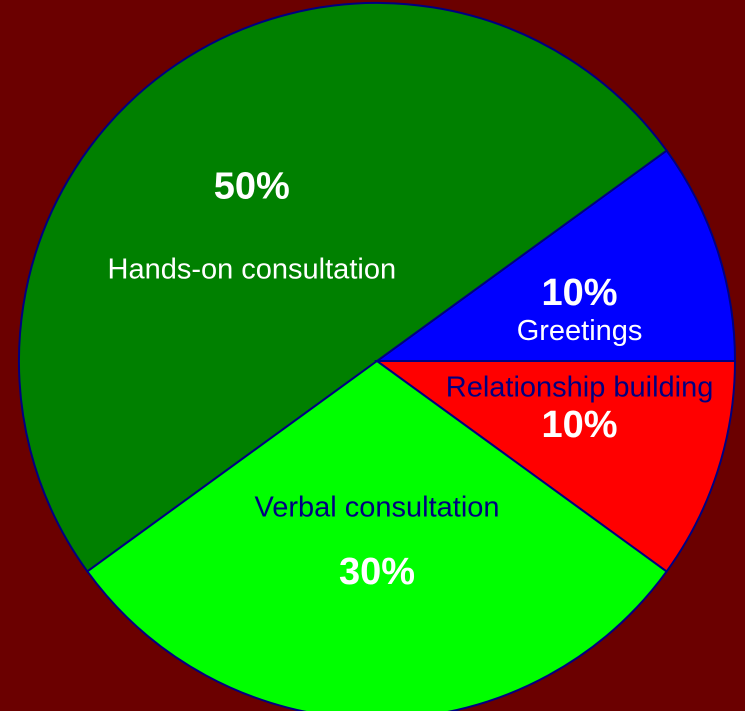  Describe the element at coordinates (252, 269) in the screenshot. I see `slice-name: Hands-on consultation` at that location.